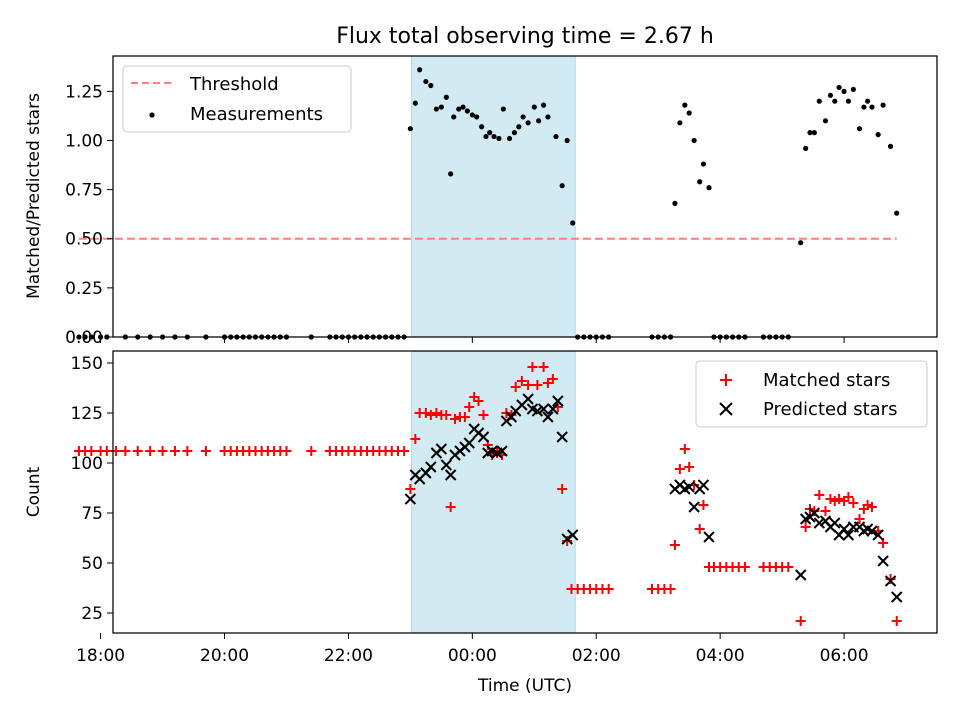 The image size is (960, 720). Describe the element at coordinates (84, 141) in the screenshot. I see `y-tick-label: 1.00` at that location.